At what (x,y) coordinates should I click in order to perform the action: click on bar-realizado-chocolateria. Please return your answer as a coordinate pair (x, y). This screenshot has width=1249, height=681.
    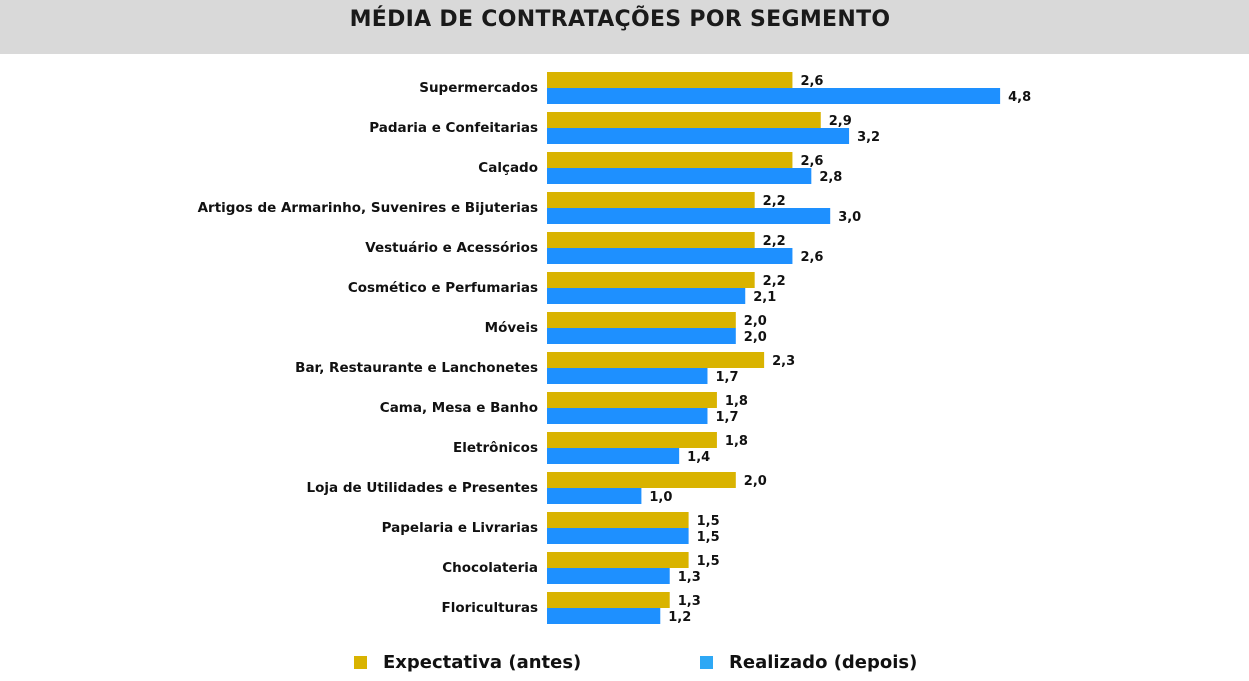
    Looking at the image, I should click on (608, 576).